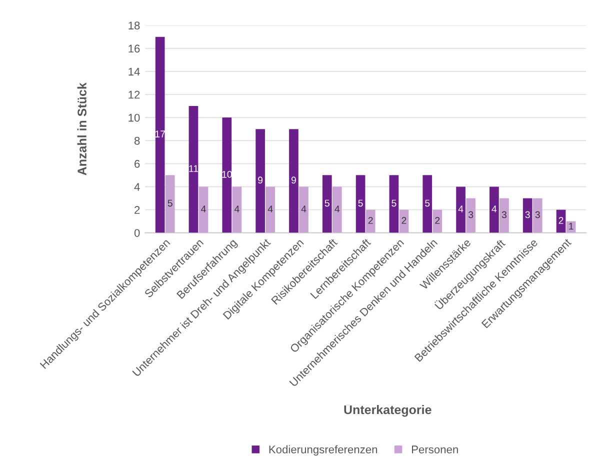 Image resolution: width=592 pixels, height=461 pixels. I want to click on y-tick-label: 14, so click(134, 72).